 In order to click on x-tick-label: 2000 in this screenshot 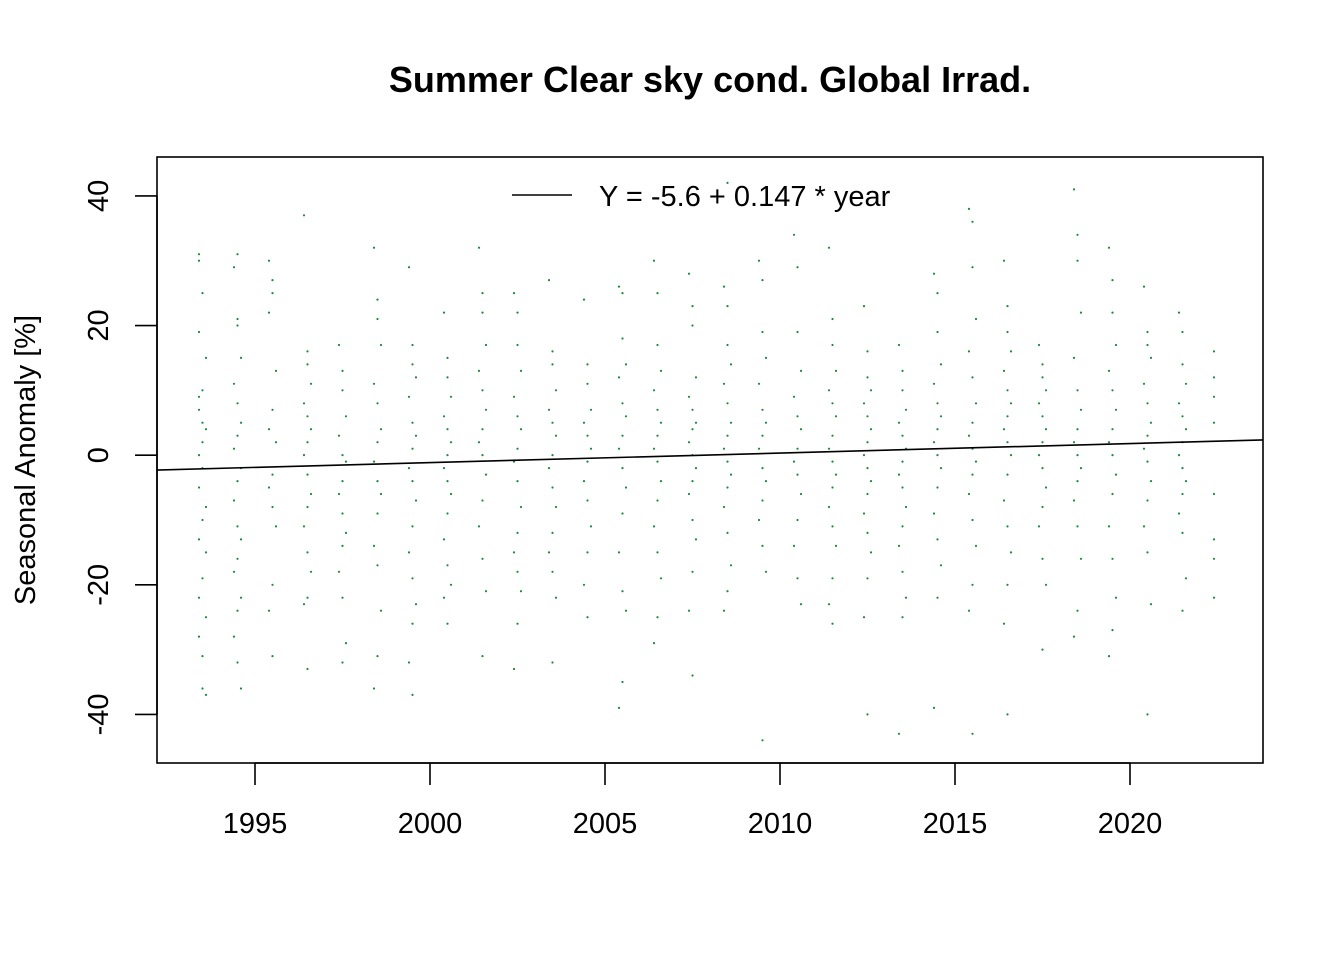, I will do `click(430, 824)`.